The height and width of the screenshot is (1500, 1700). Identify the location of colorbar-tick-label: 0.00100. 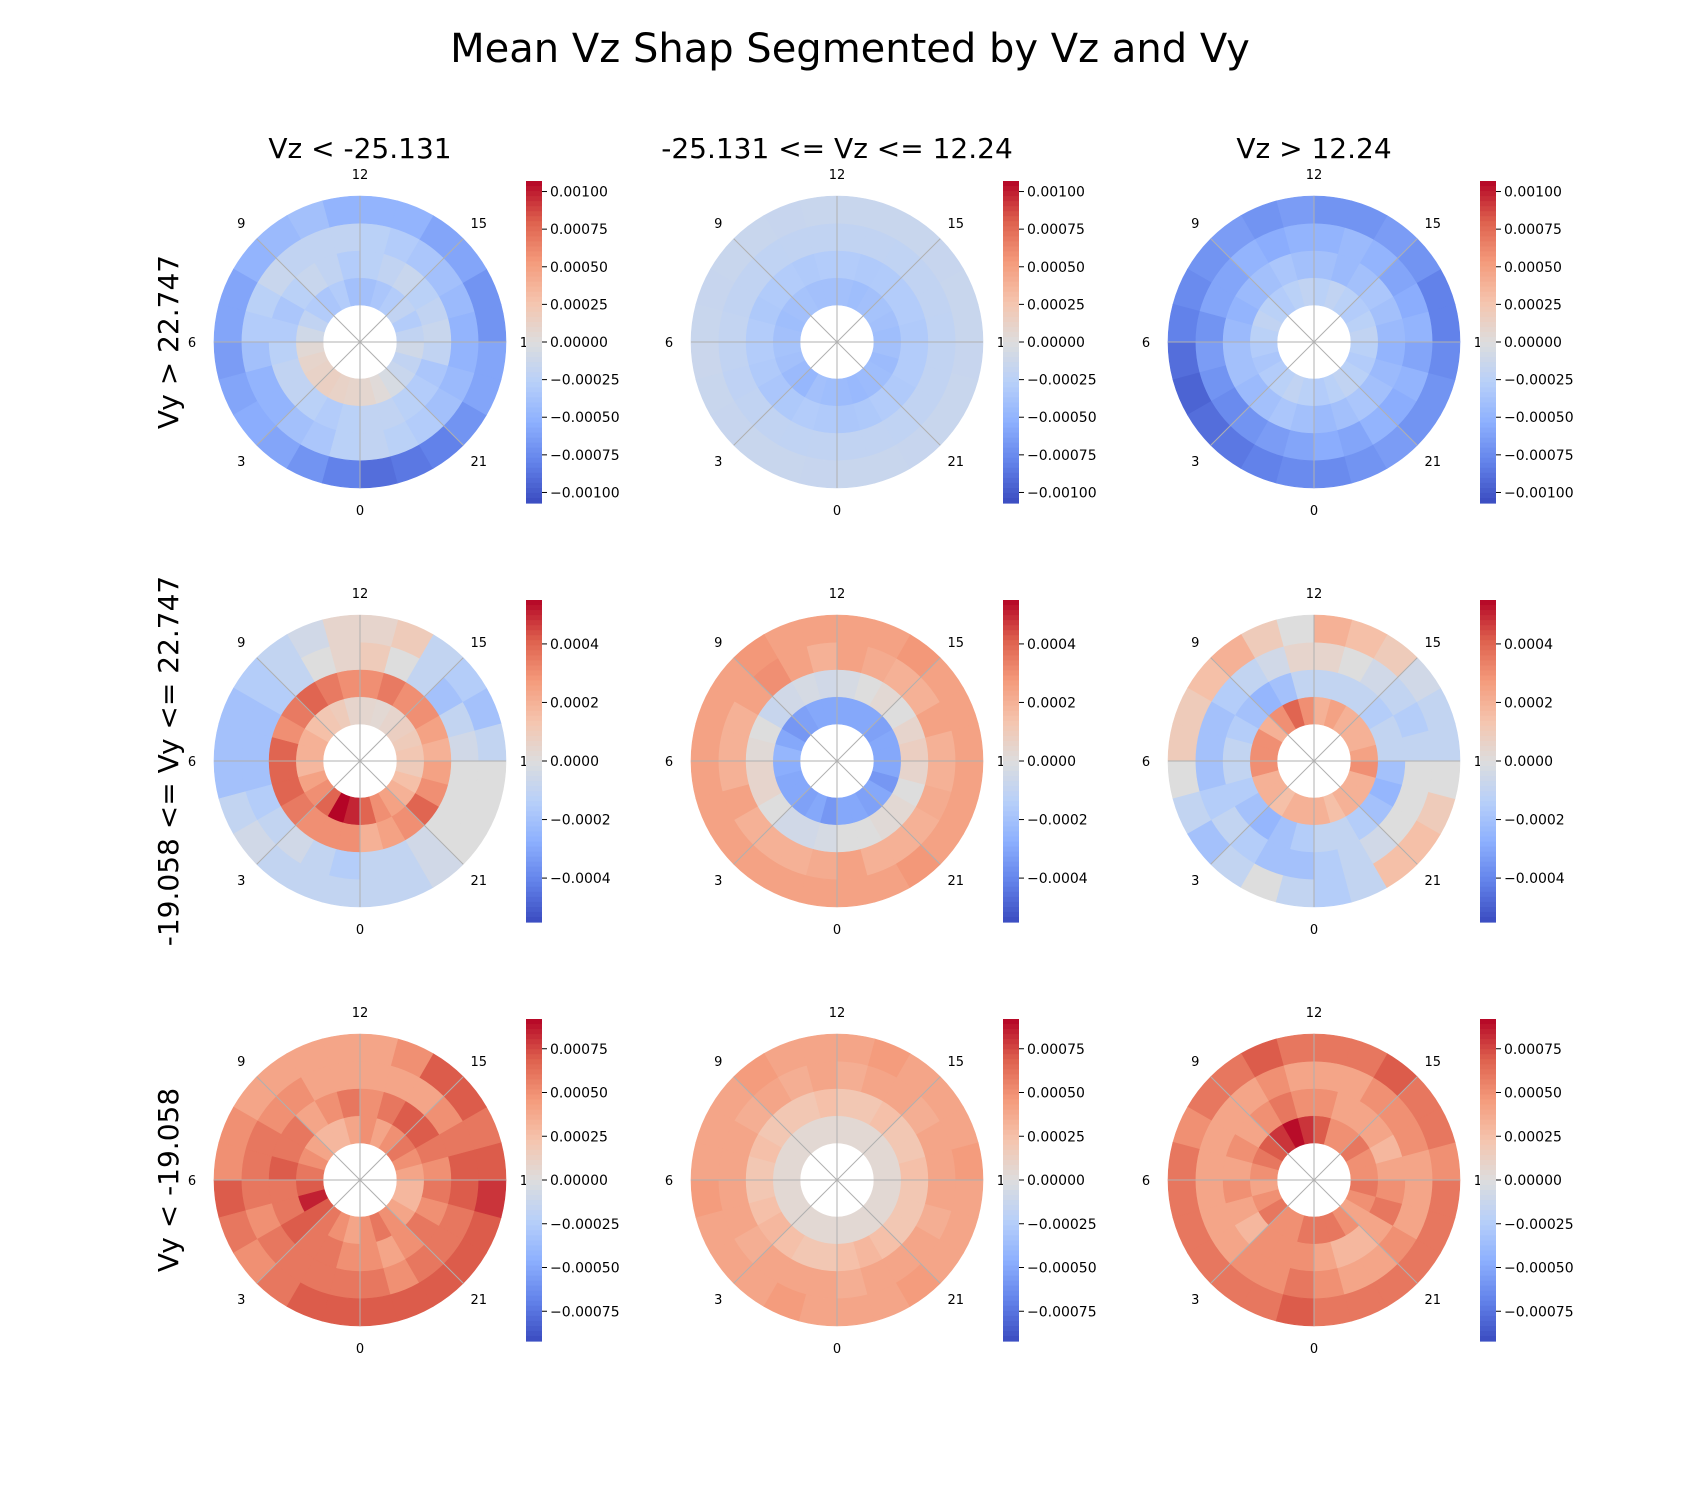
(579, 193).